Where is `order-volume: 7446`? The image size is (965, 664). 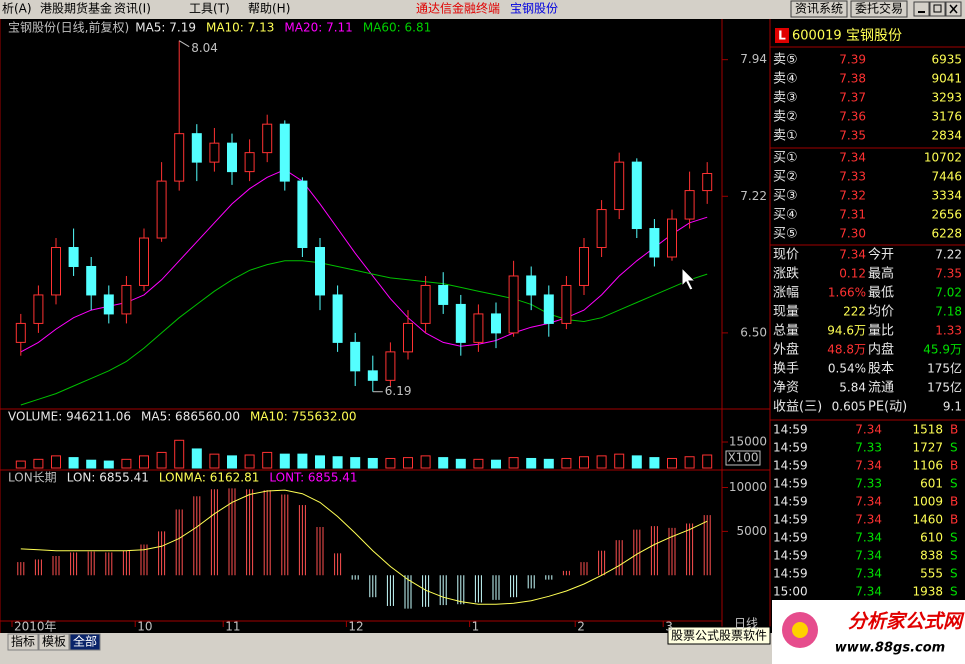 order-volume: 7446 is located at coordinates (946, 177).